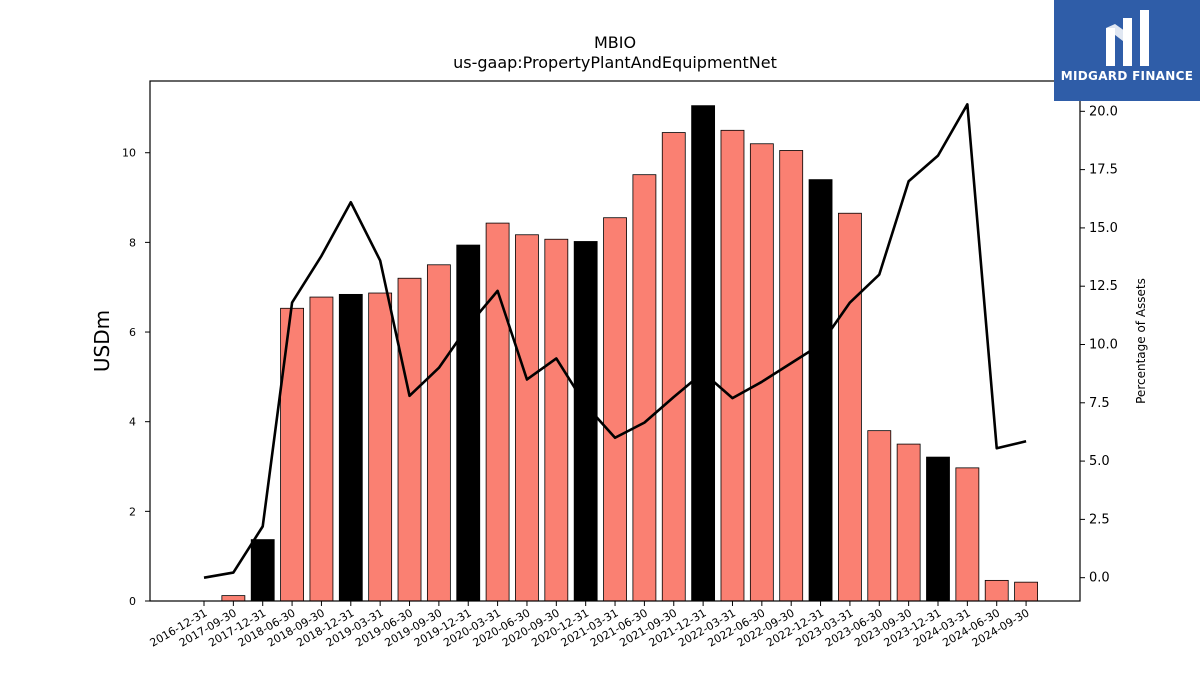 The image size is (1200, 675). I want to click on y2-axis-label: Percentage of Assets, so click(1141, 341).